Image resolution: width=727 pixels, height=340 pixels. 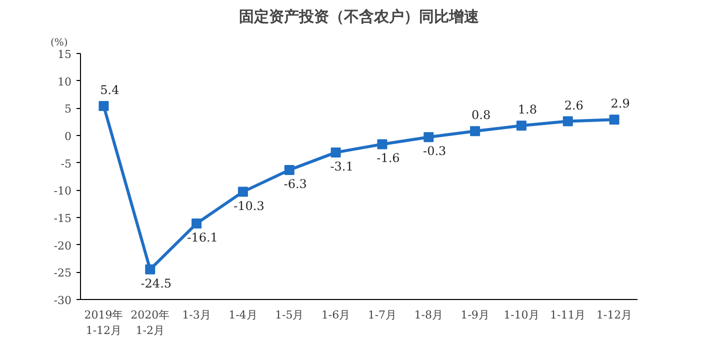 I want to click on x-tick-label: 1-8月, so click(x=428, y=315).